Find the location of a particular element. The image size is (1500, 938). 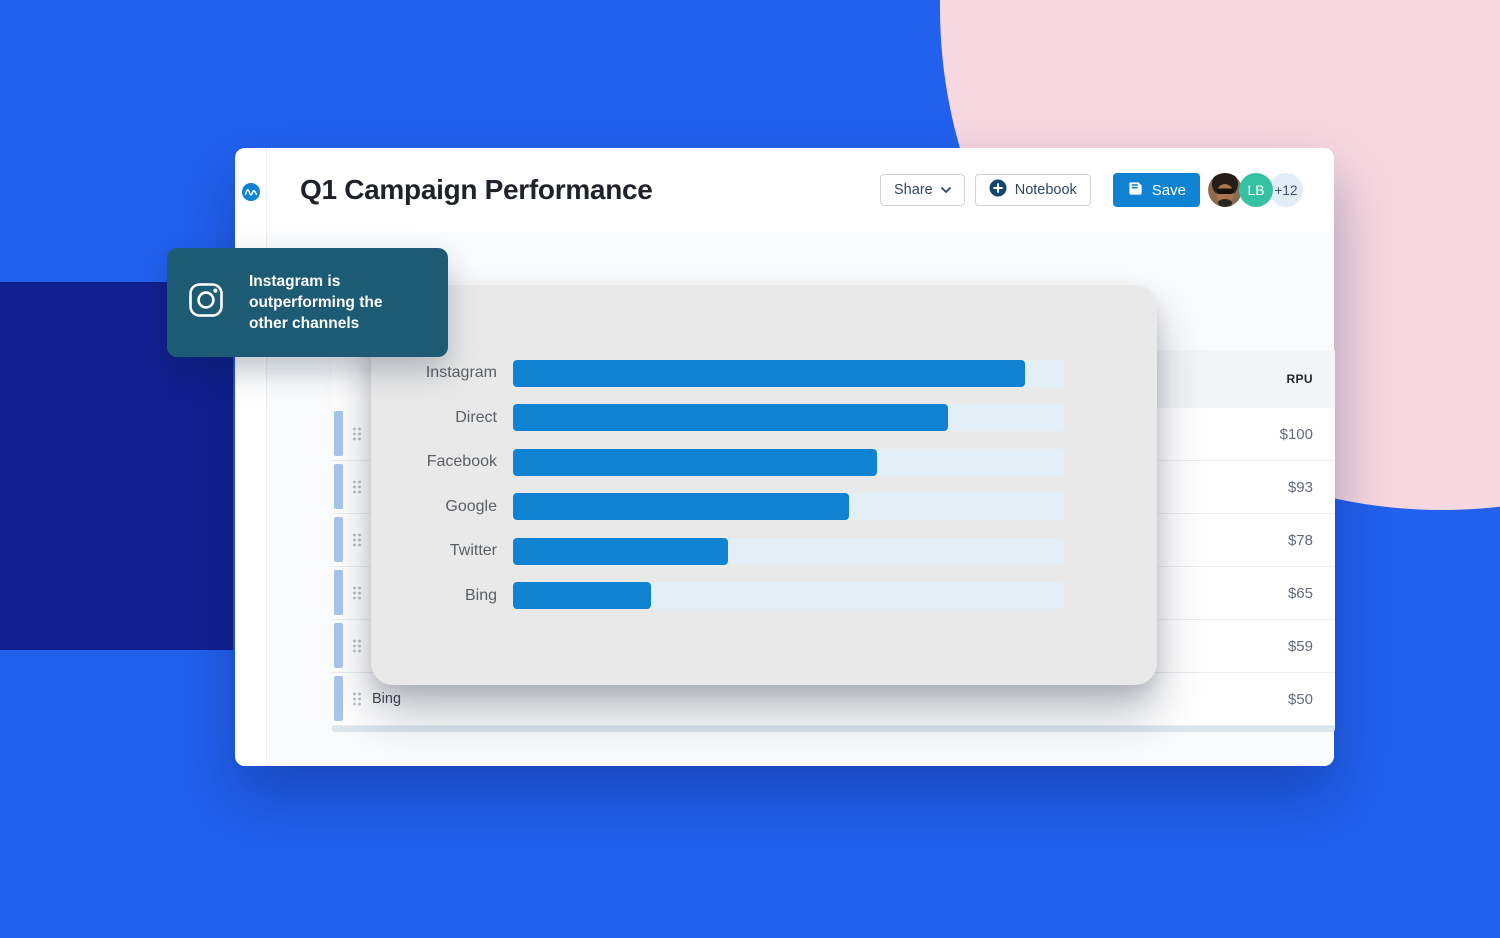

rpu-value: $50 is located at coordinates (1300, 699).